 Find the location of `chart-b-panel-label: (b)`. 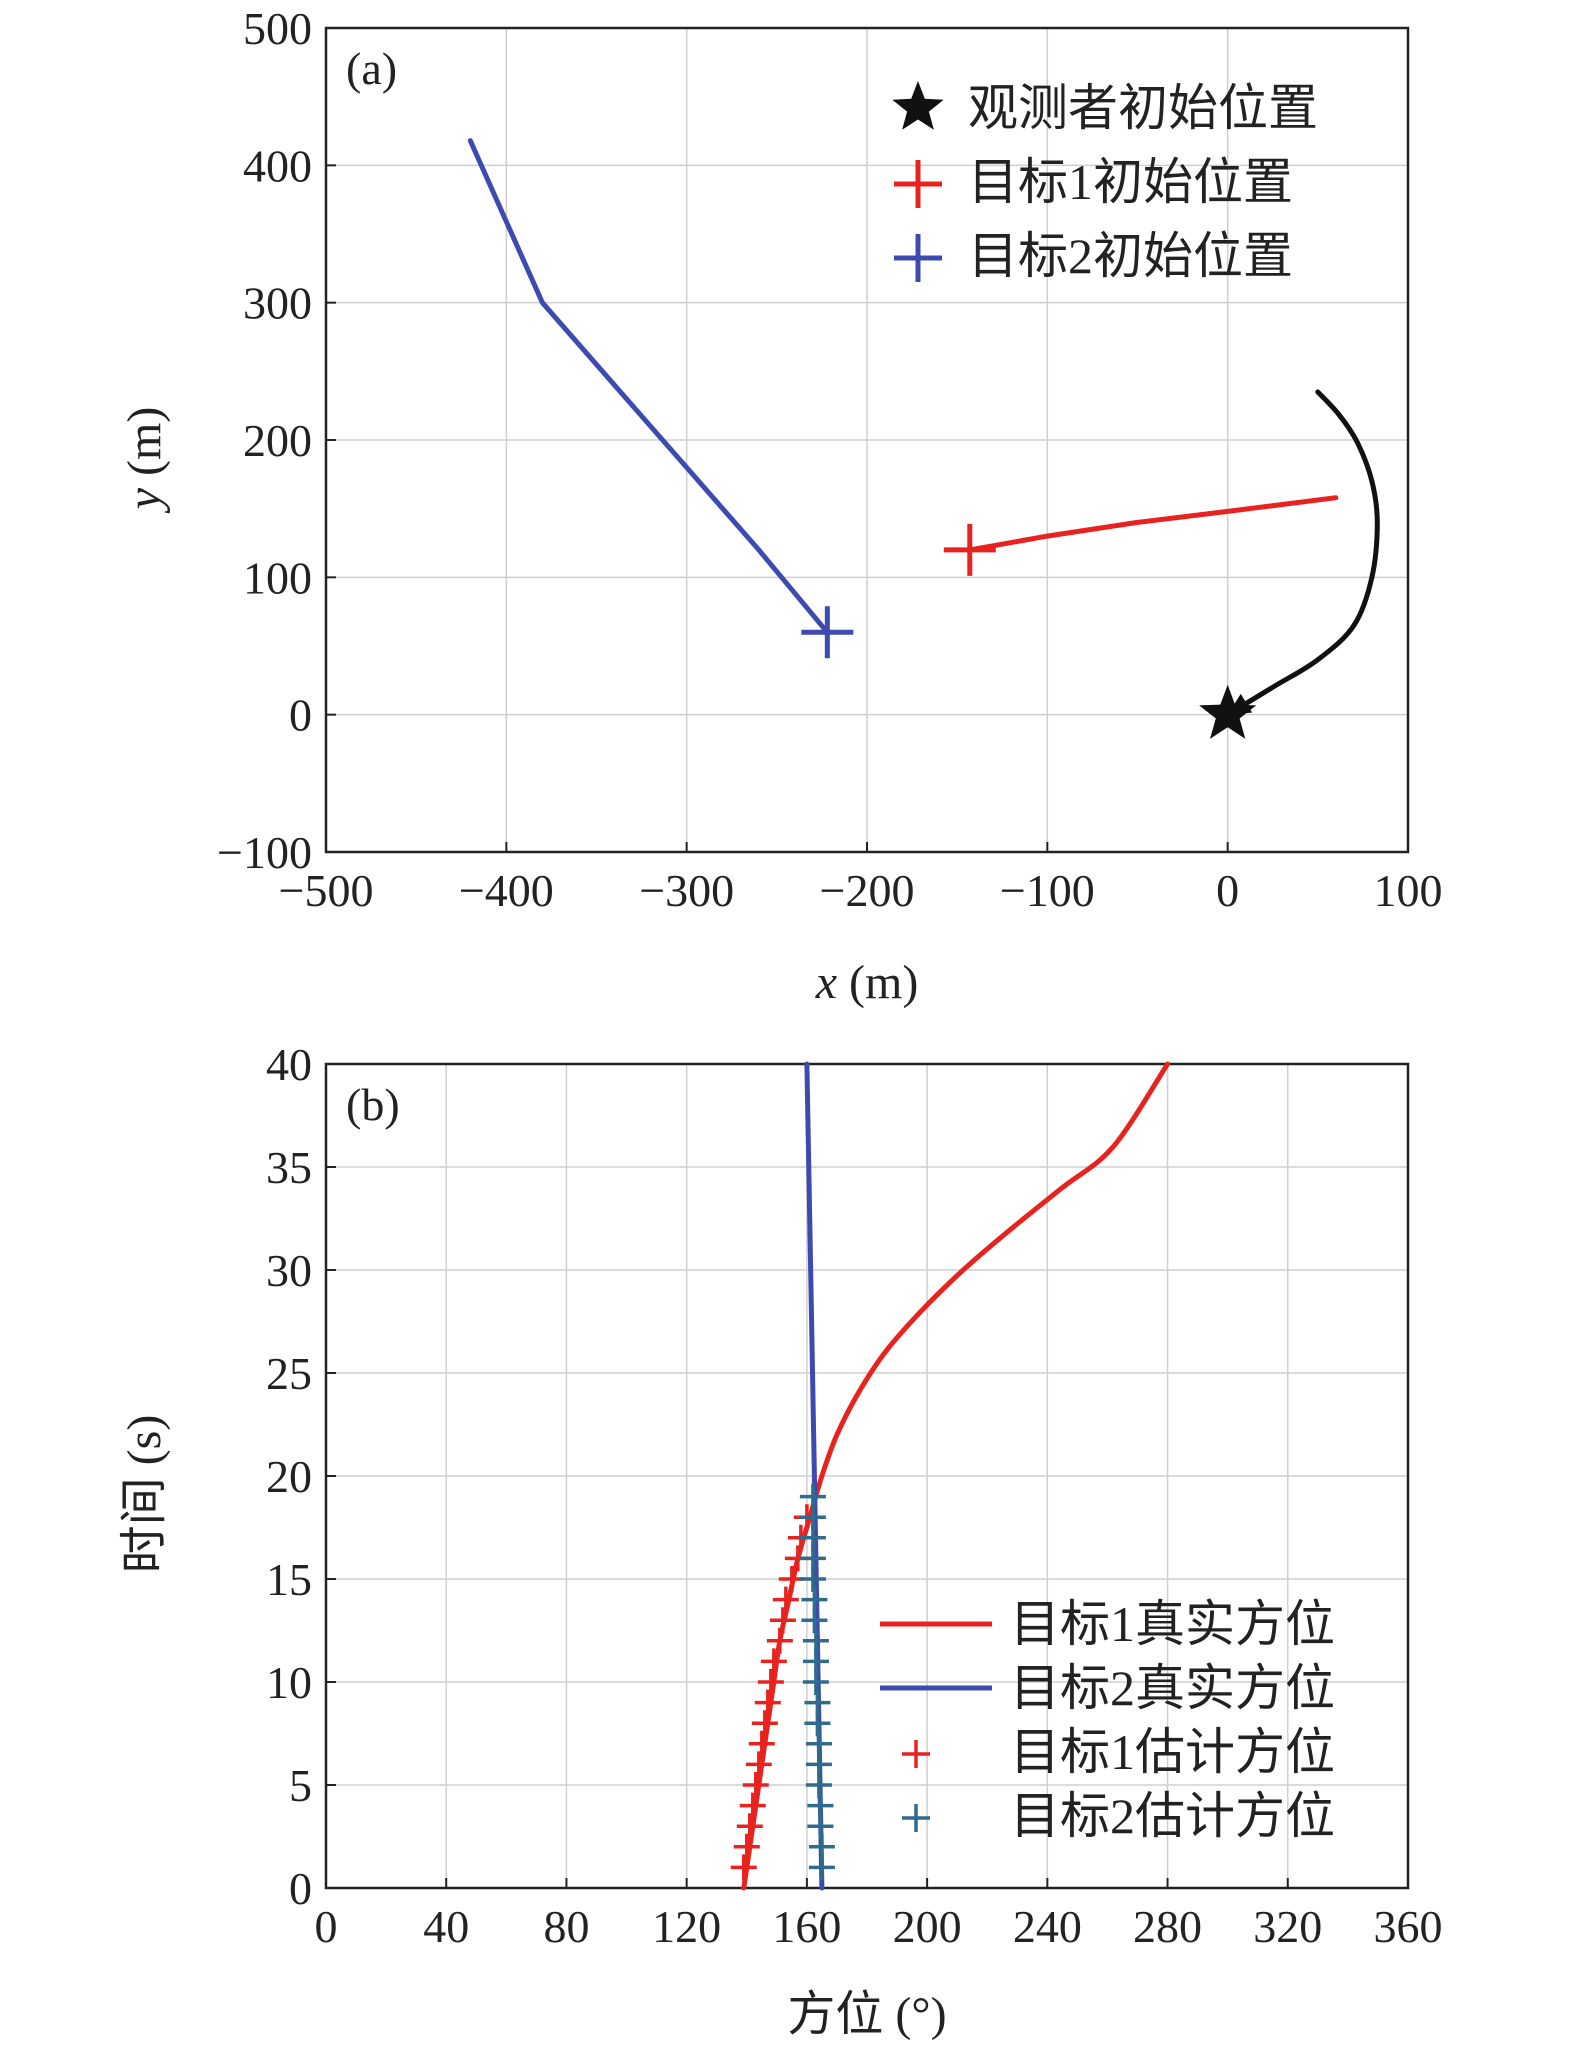

chart-b-panel-label: (b) is located at coordinates (373, 1104).